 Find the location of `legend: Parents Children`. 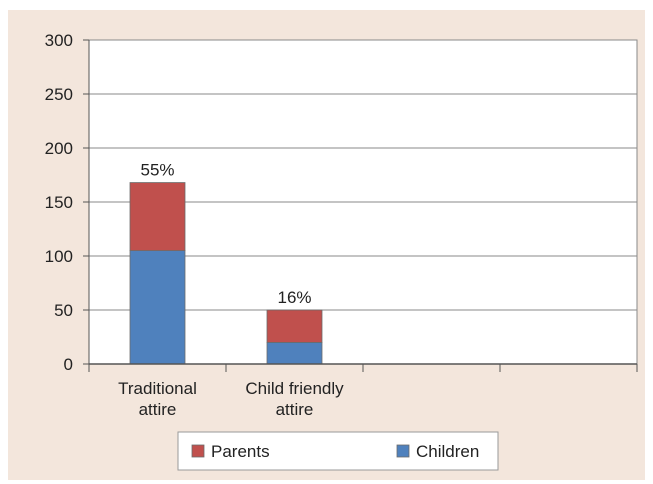

legend: Parents Children is located at coordinates (338, 451).